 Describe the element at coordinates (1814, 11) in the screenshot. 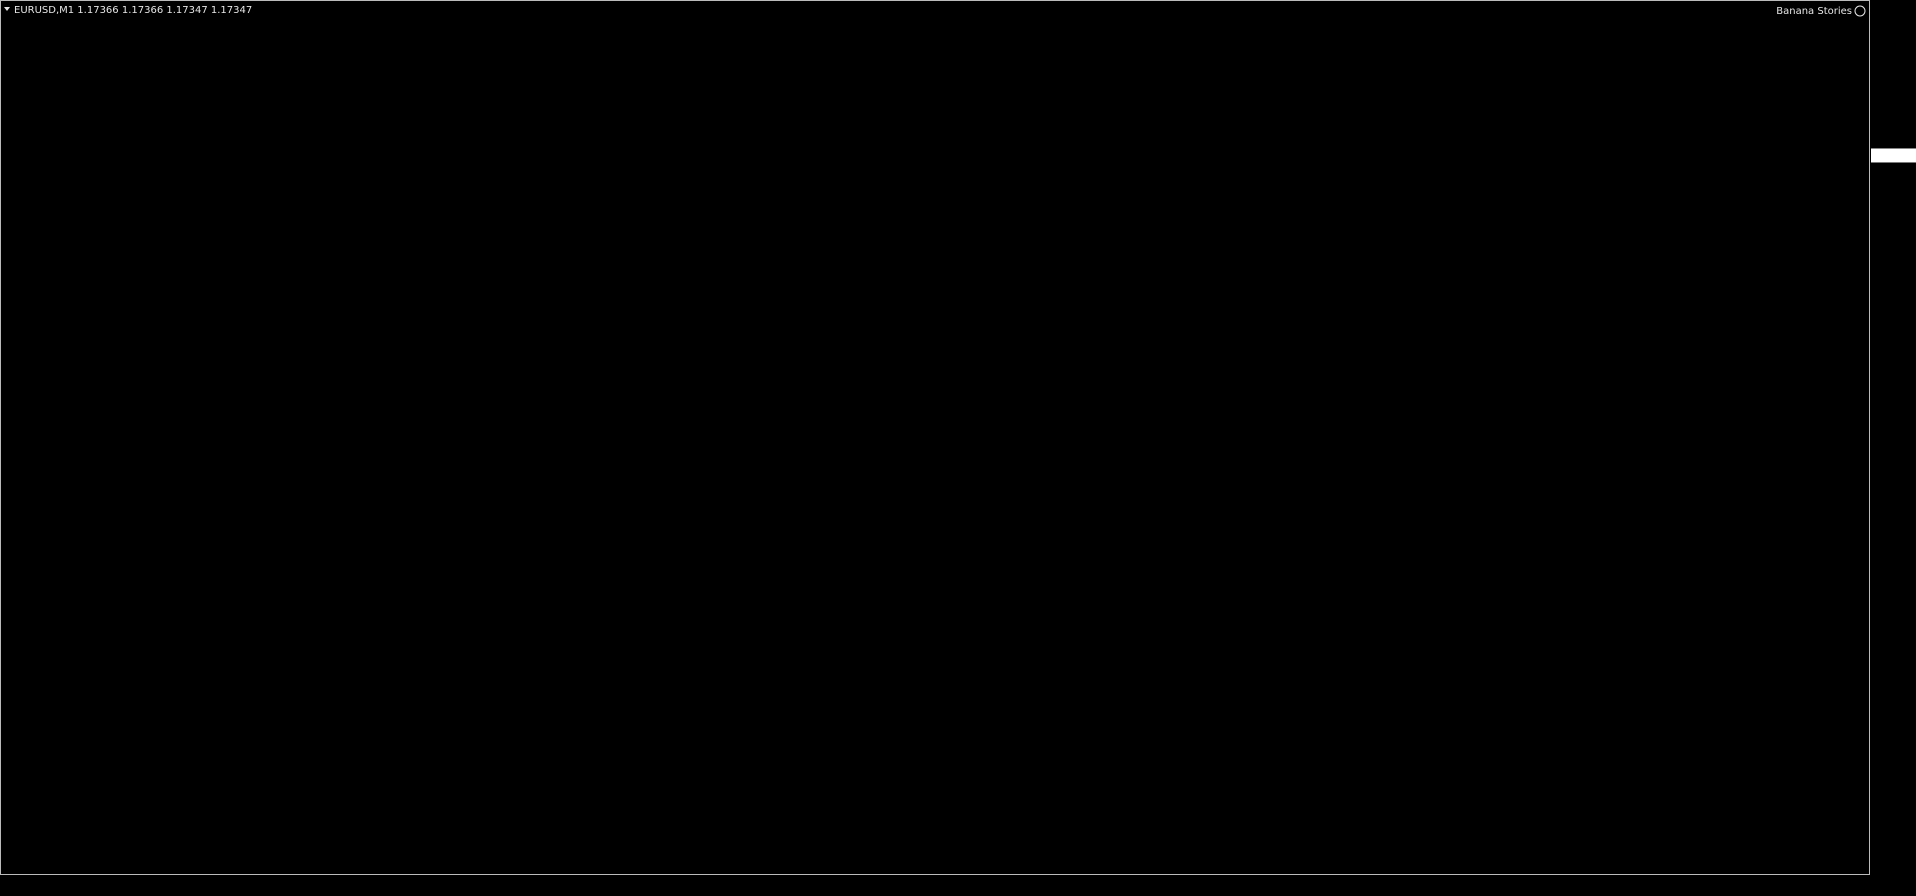

I see `corner-label: Banana Stories` at that location.